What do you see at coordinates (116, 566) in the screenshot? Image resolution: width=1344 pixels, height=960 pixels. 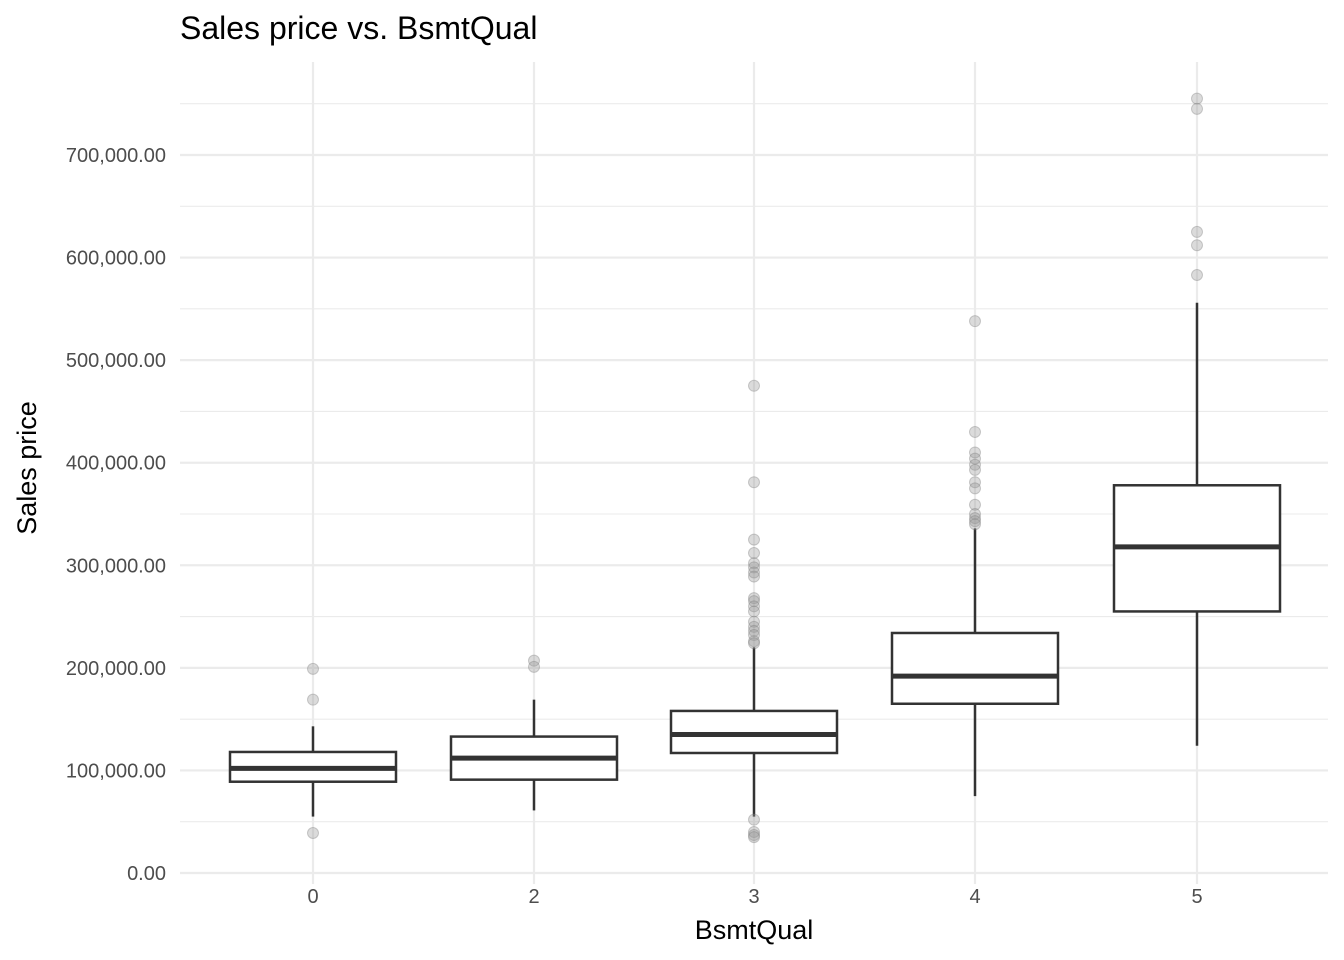 I see `y-tick-label: 300,000.00` at bounding box center [116, 566].